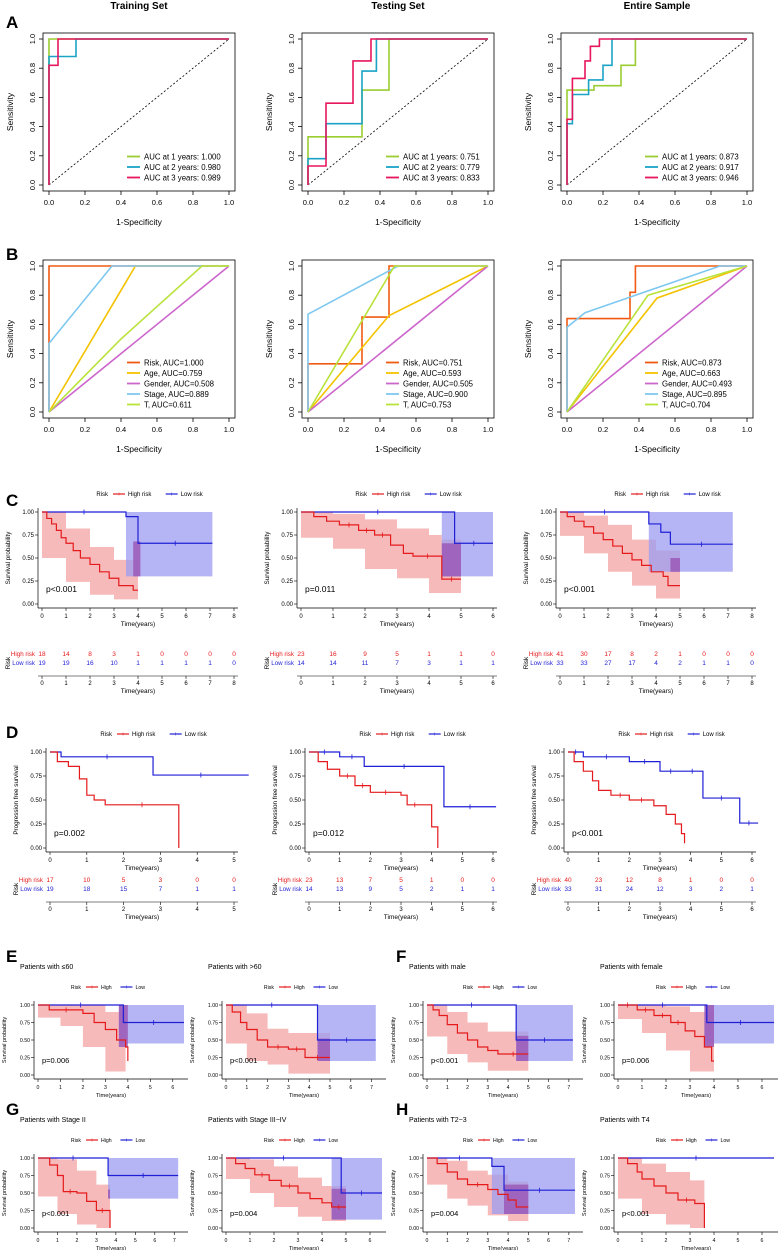  I want to click on x-tick-label: 0.2, so click(603, 202).